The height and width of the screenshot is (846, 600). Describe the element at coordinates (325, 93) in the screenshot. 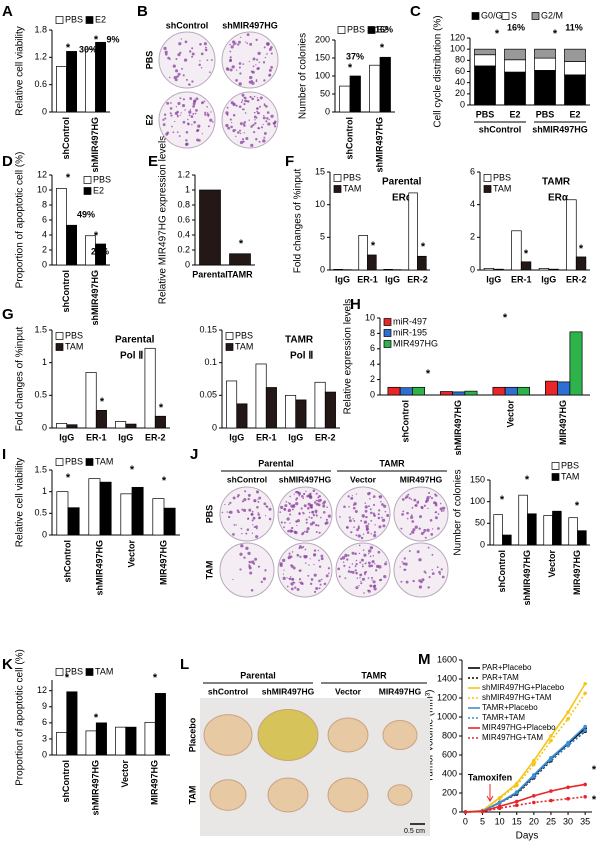

I see `y-tick-label: 50` at that location.